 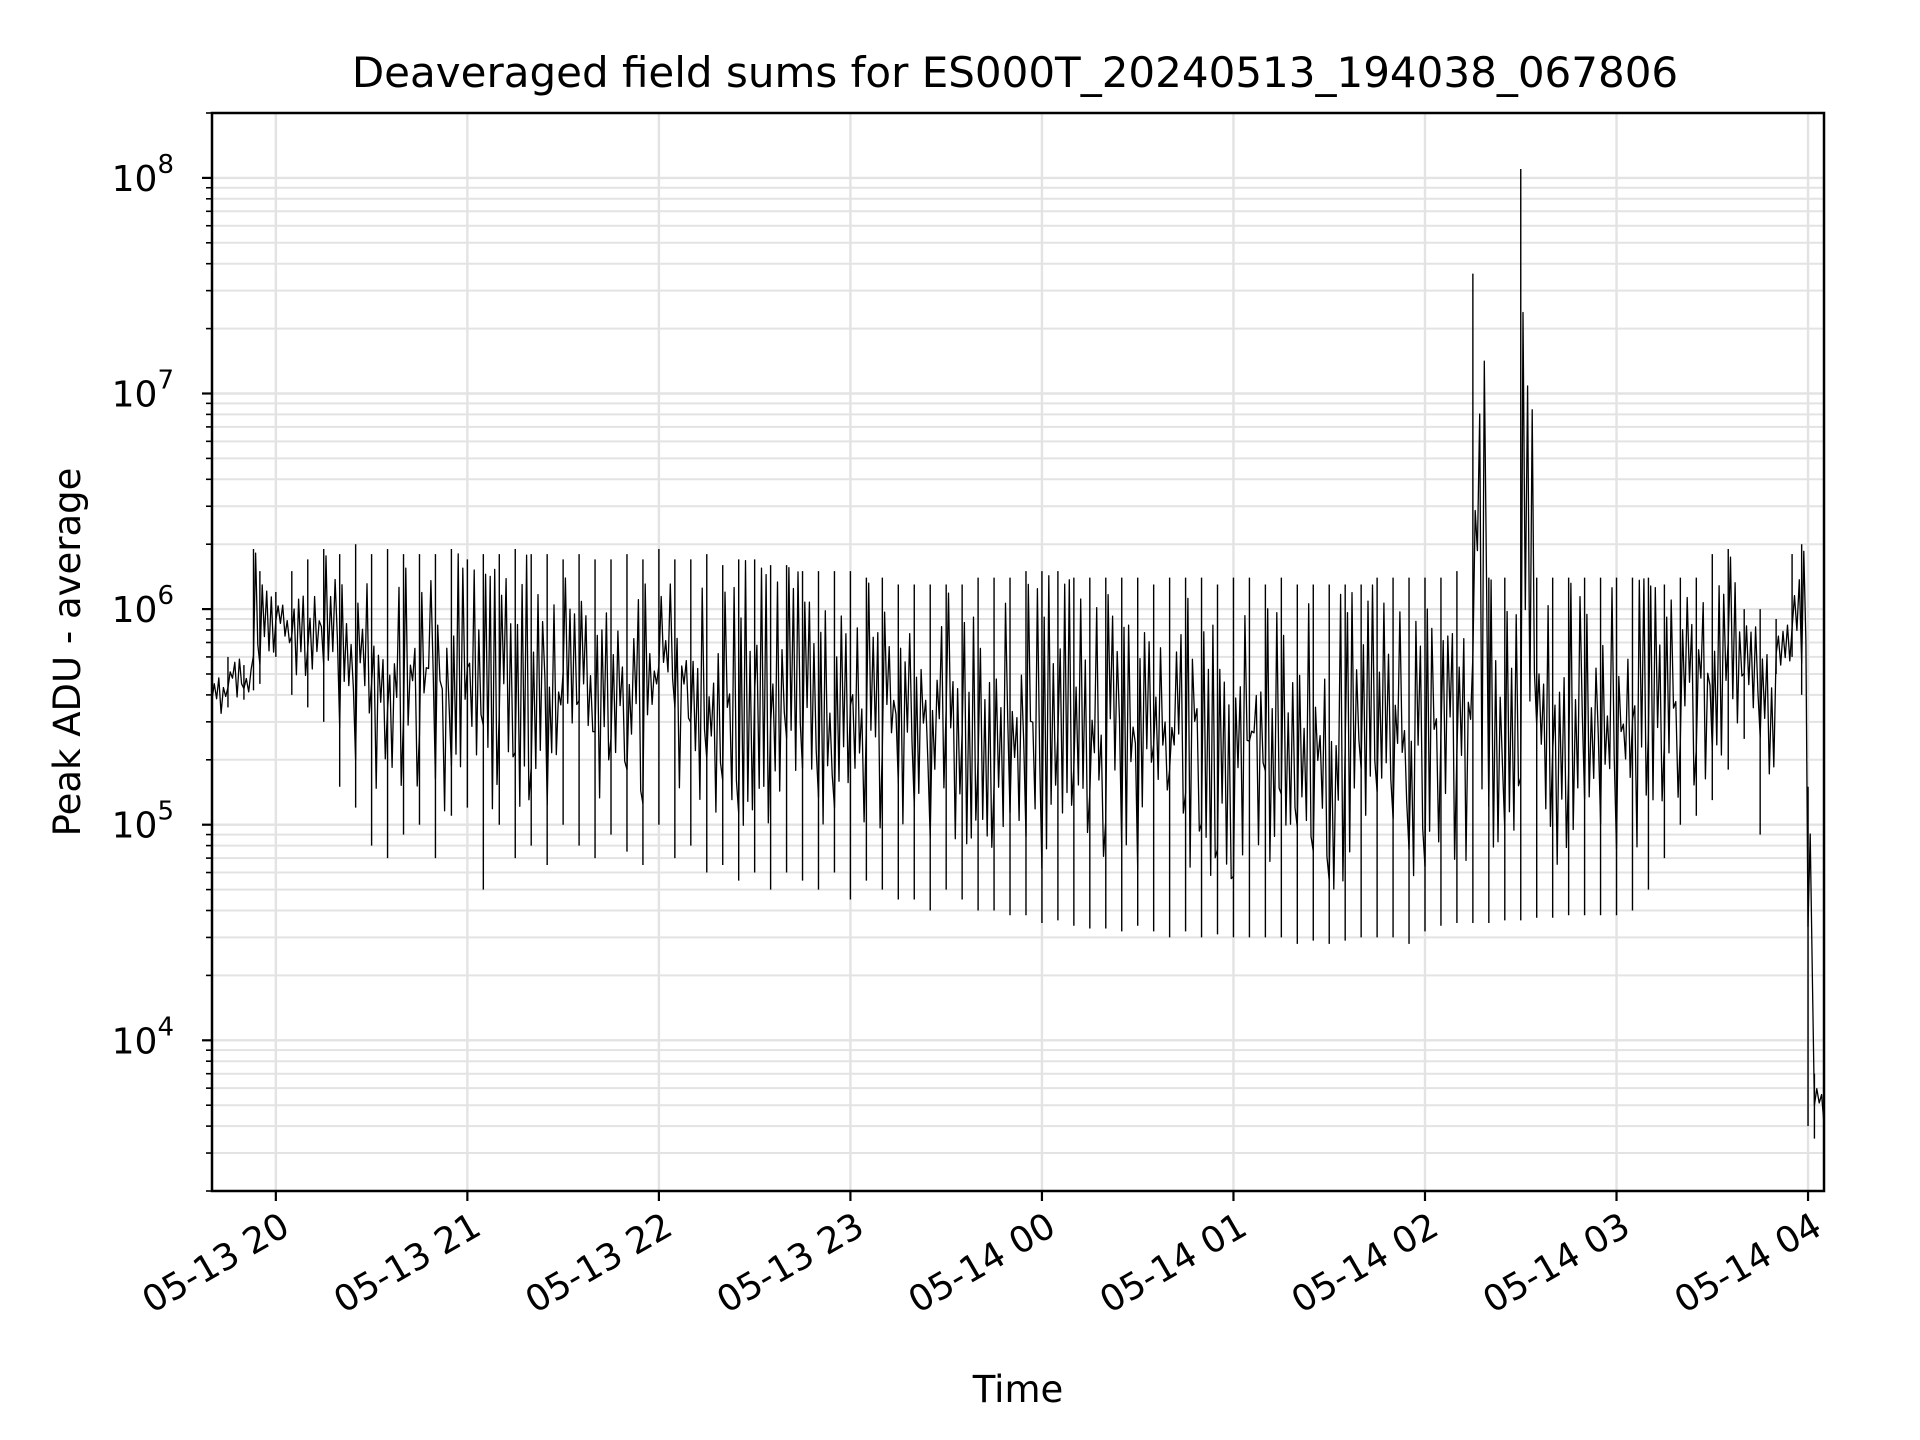 I want to click on x-axis-label: Time, so click(x=1018, y=1389).